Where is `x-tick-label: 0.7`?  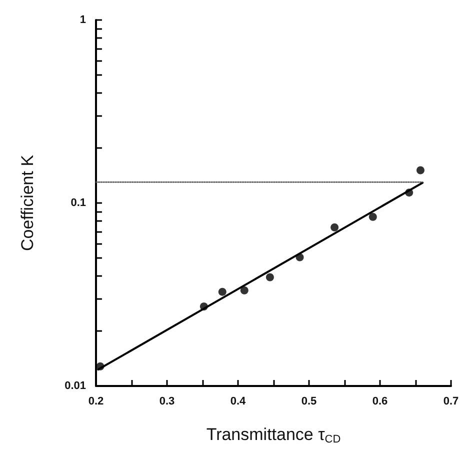 x-tick-label: 0.7 is located at coordinates (451, 402).